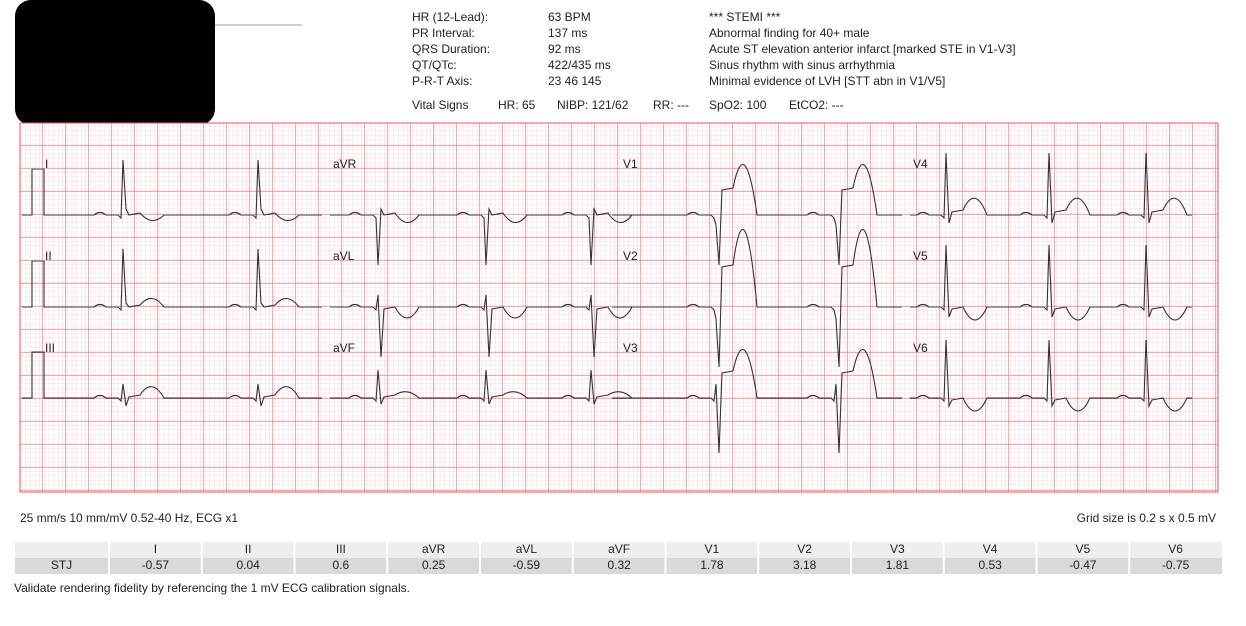  I want to click on table-header-row, so click(618, 550).